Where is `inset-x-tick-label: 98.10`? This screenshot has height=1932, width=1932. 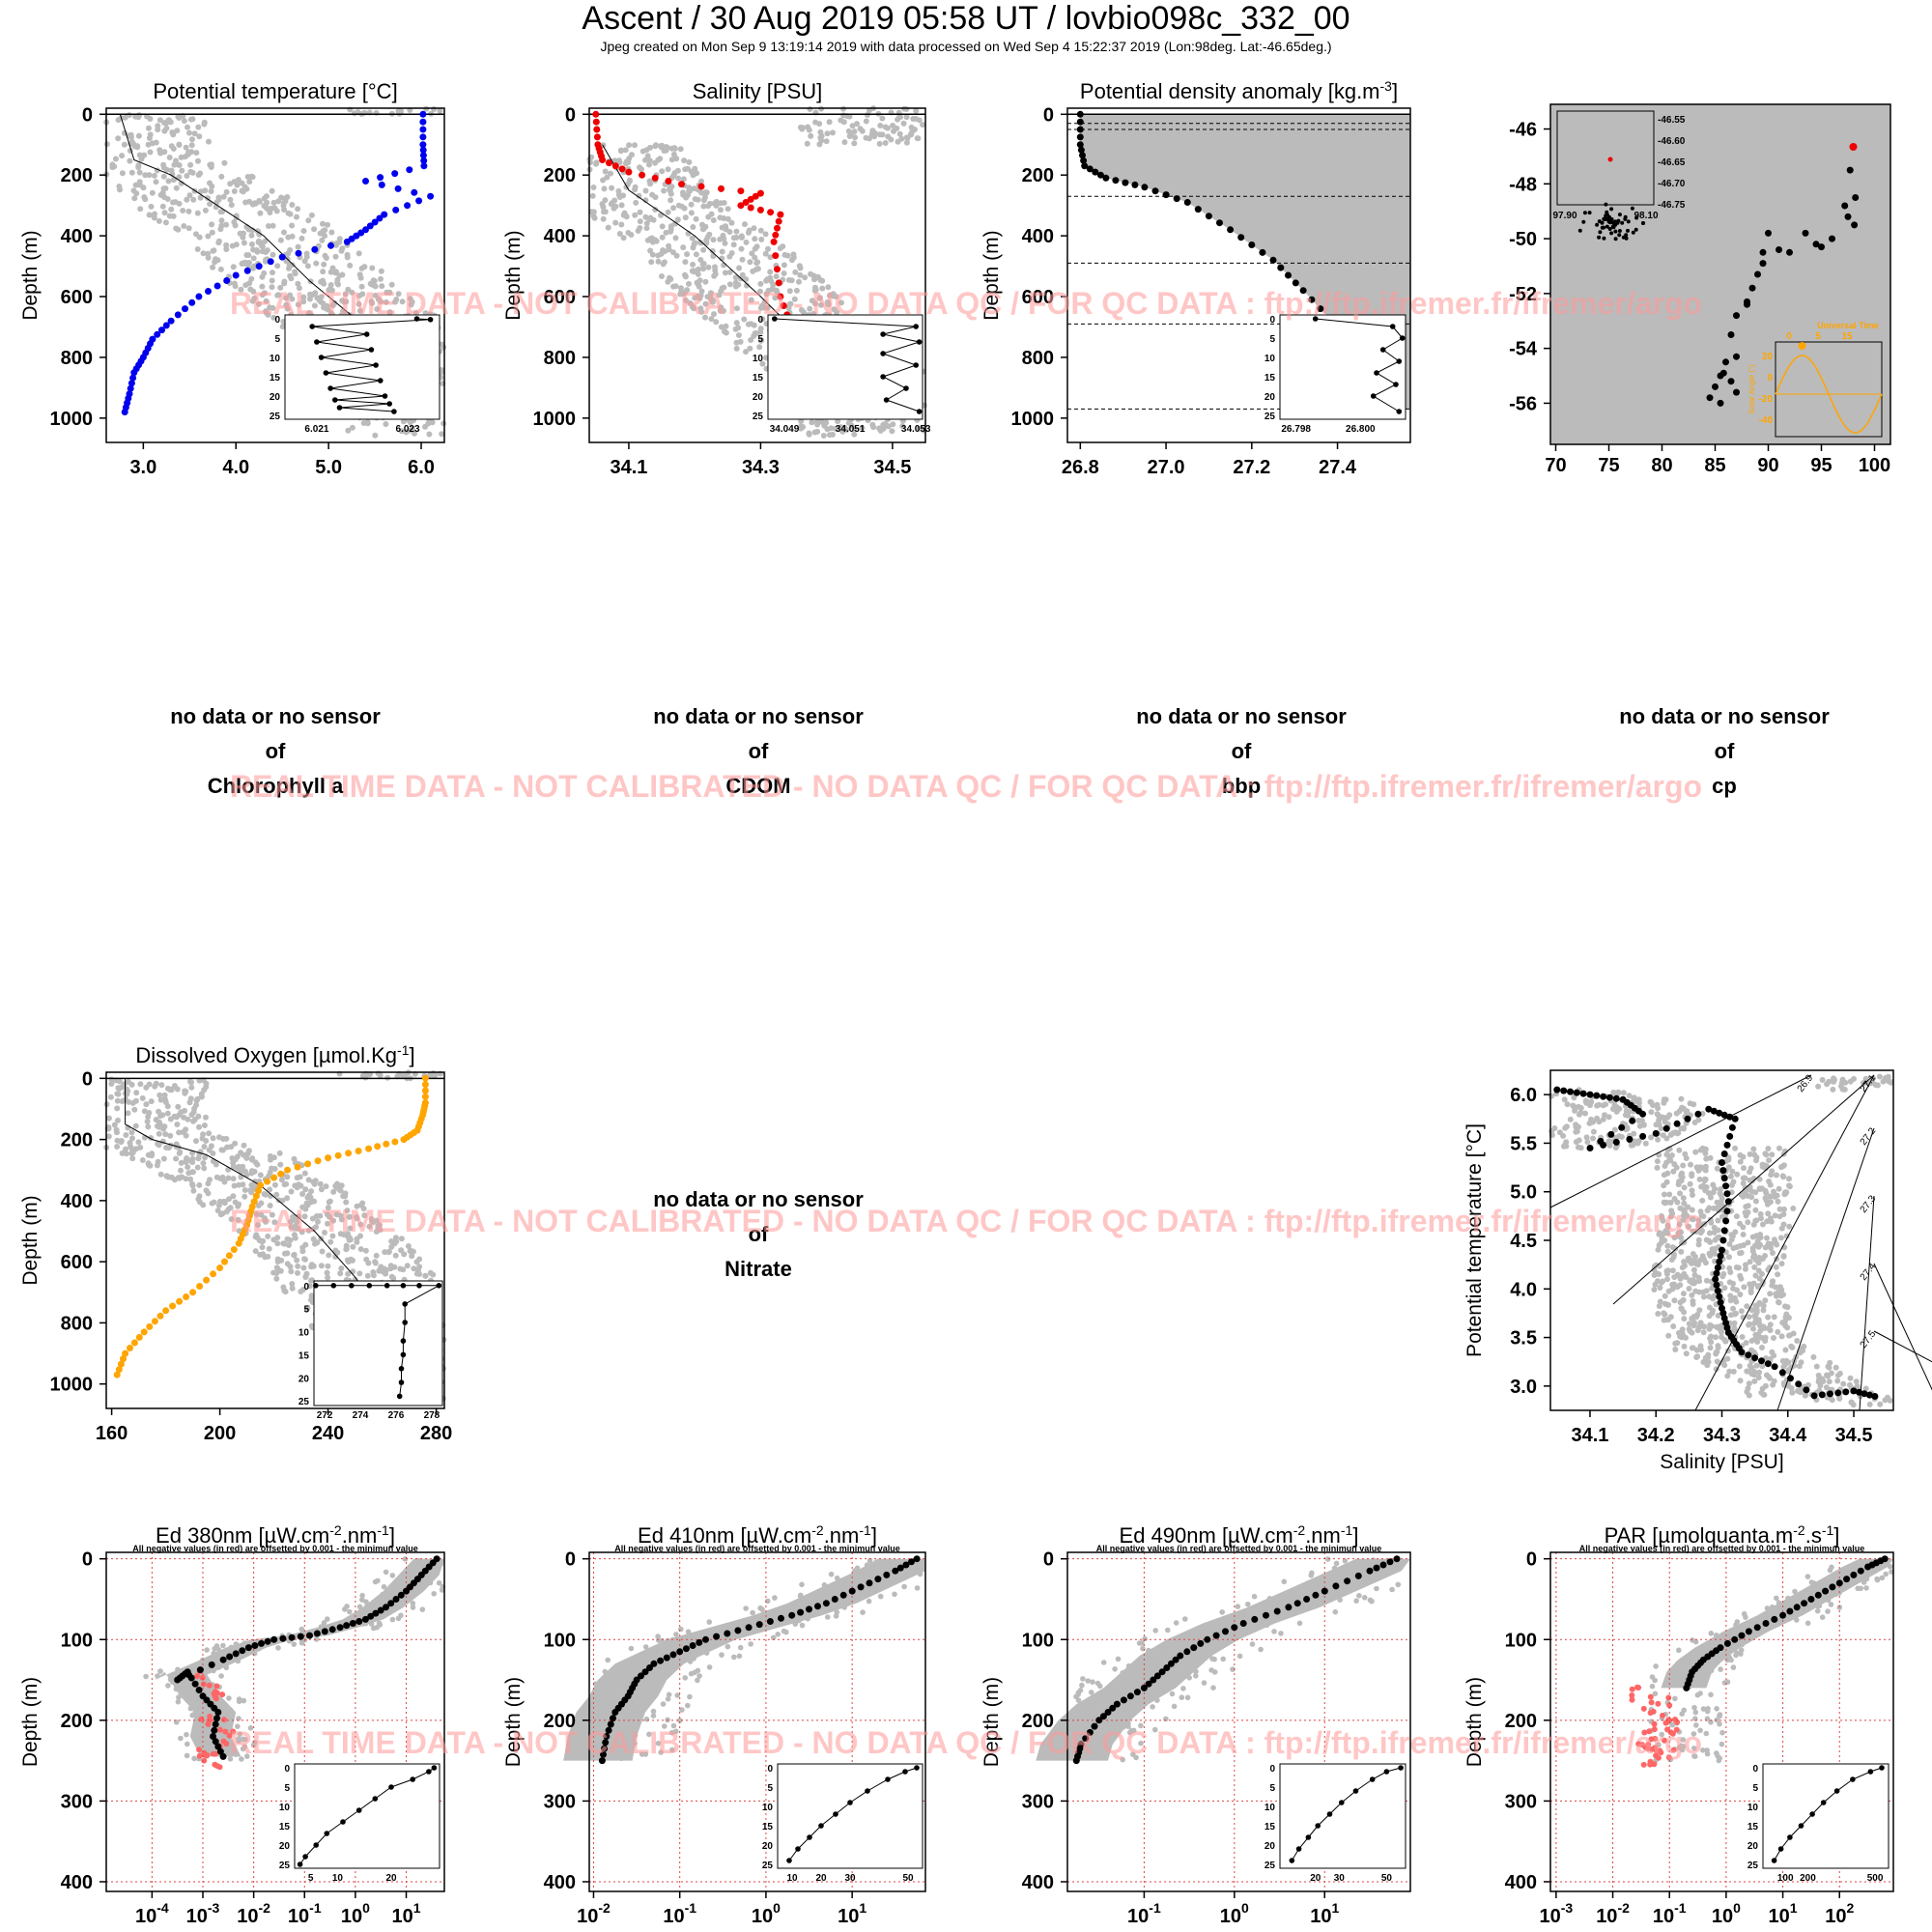
inset-x-tick-label: 98.10 is located at coordinates (1646, 216).